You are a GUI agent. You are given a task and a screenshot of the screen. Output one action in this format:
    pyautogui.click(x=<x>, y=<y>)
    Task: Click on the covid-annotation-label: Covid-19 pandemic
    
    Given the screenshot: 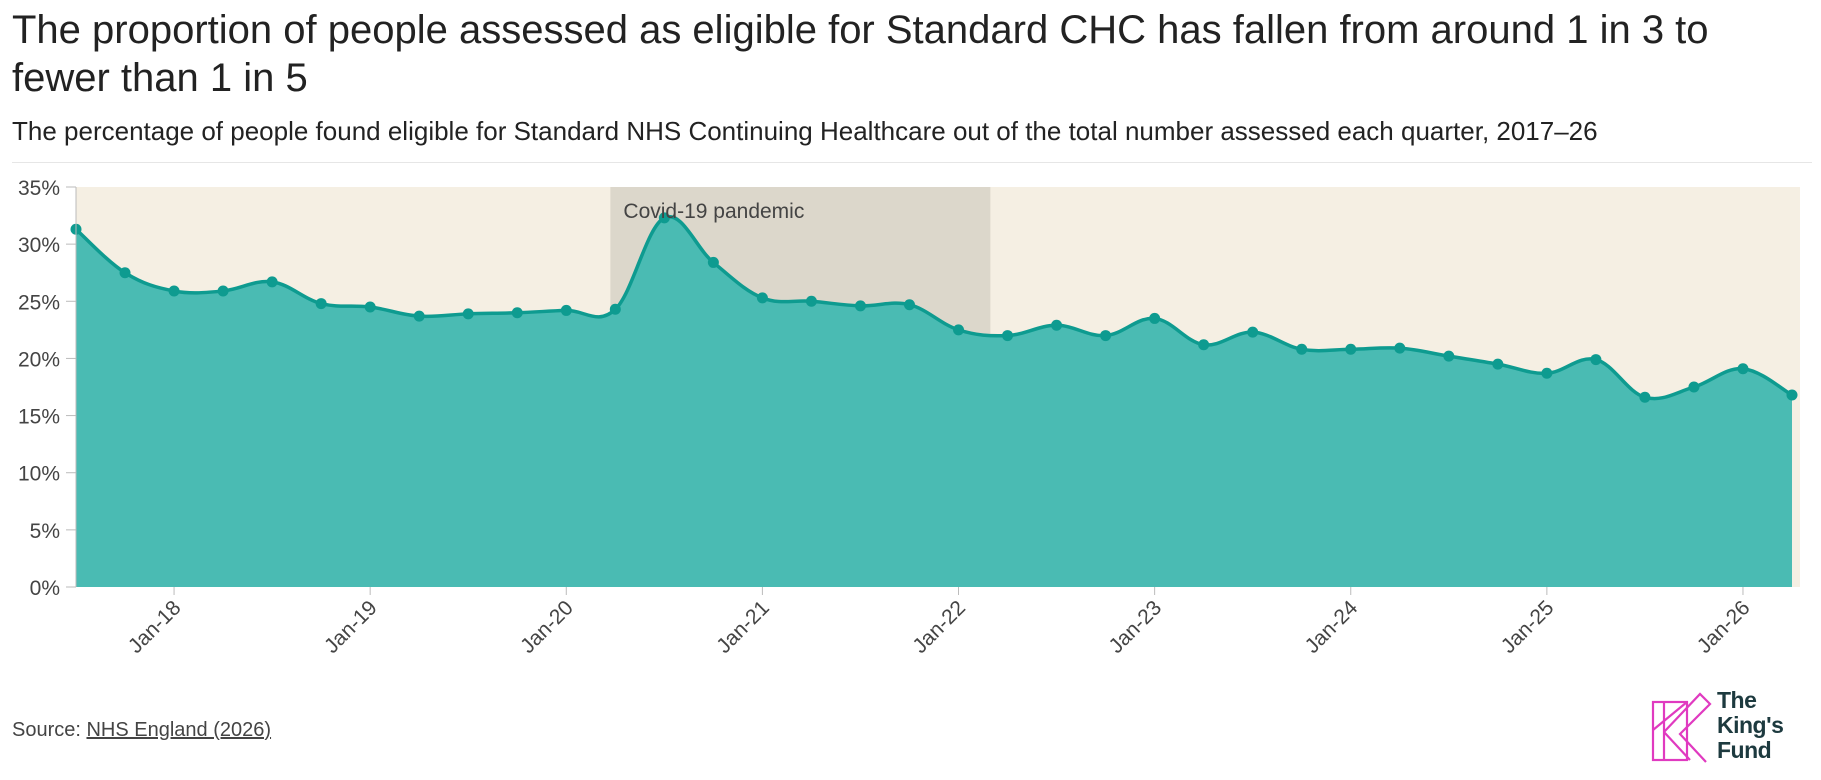 What is the action you would take?
    pyautogui.click(x=713, y=211)
    